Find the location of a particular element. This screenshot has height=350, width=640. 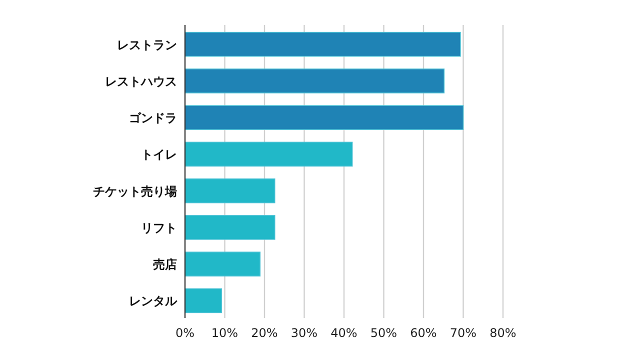

x-tick-label: 30% is located at coordinates (304, 333).